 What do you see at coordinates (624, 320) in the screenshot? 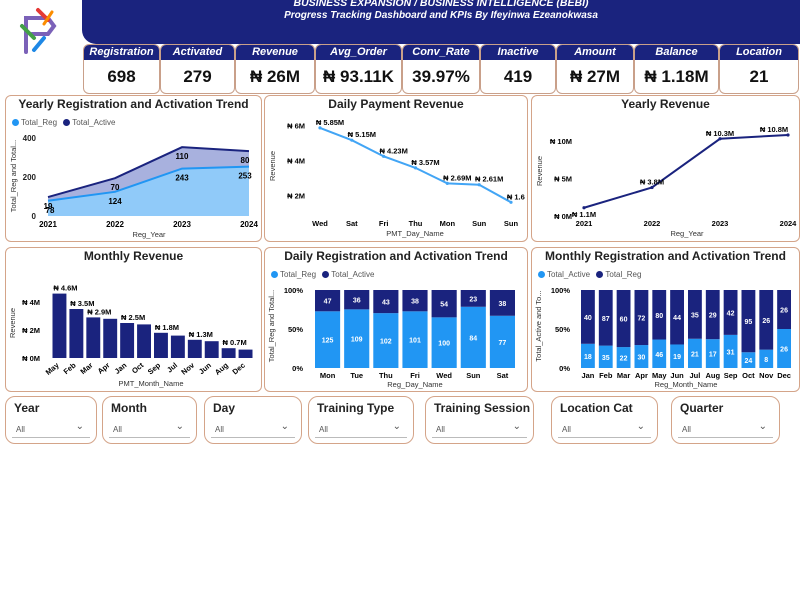
I see `data-label: 60` at bounding box center [624, 320].